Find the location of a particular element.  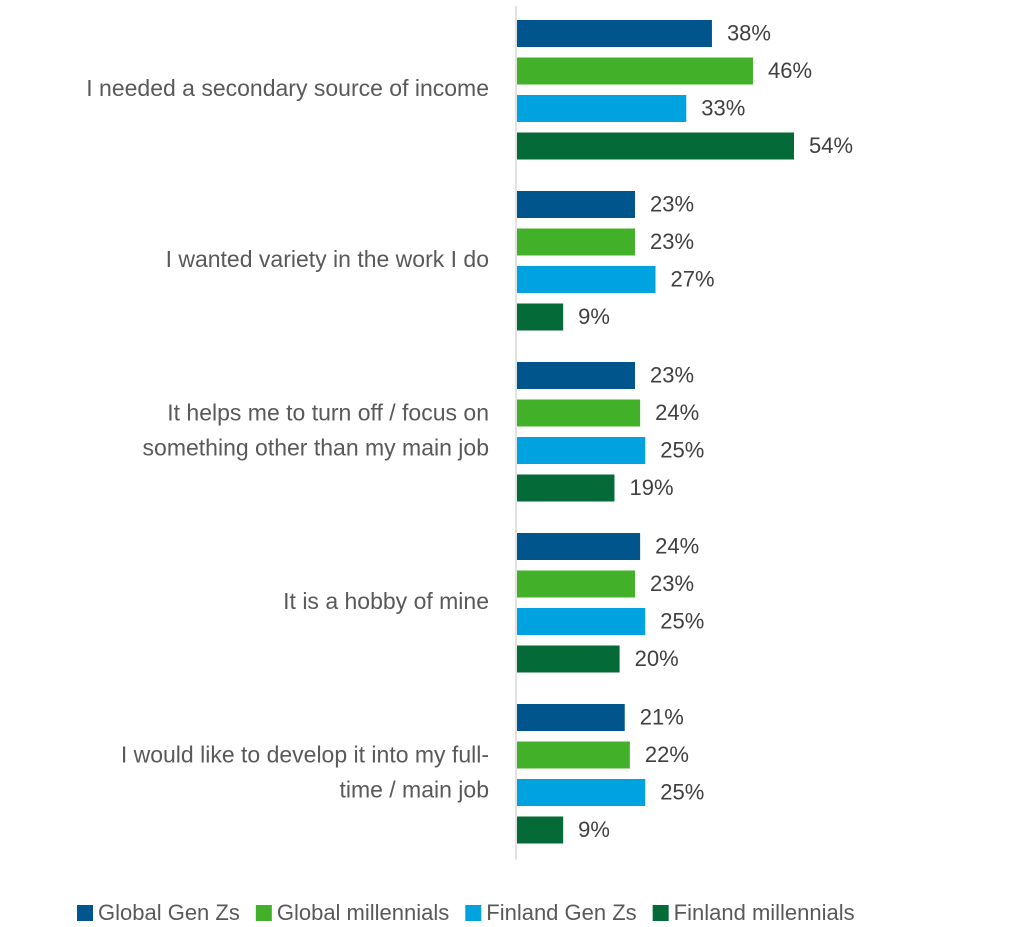

category-label: time / main job is located at coordinates (414, 789).